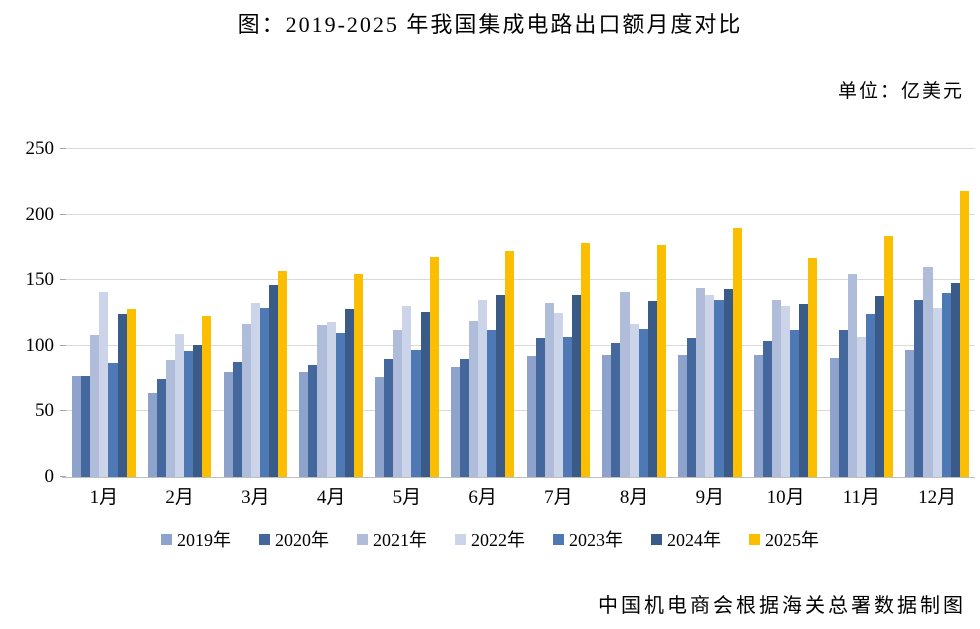  I want to click on bar-2024年-4月, so click(349, 393).